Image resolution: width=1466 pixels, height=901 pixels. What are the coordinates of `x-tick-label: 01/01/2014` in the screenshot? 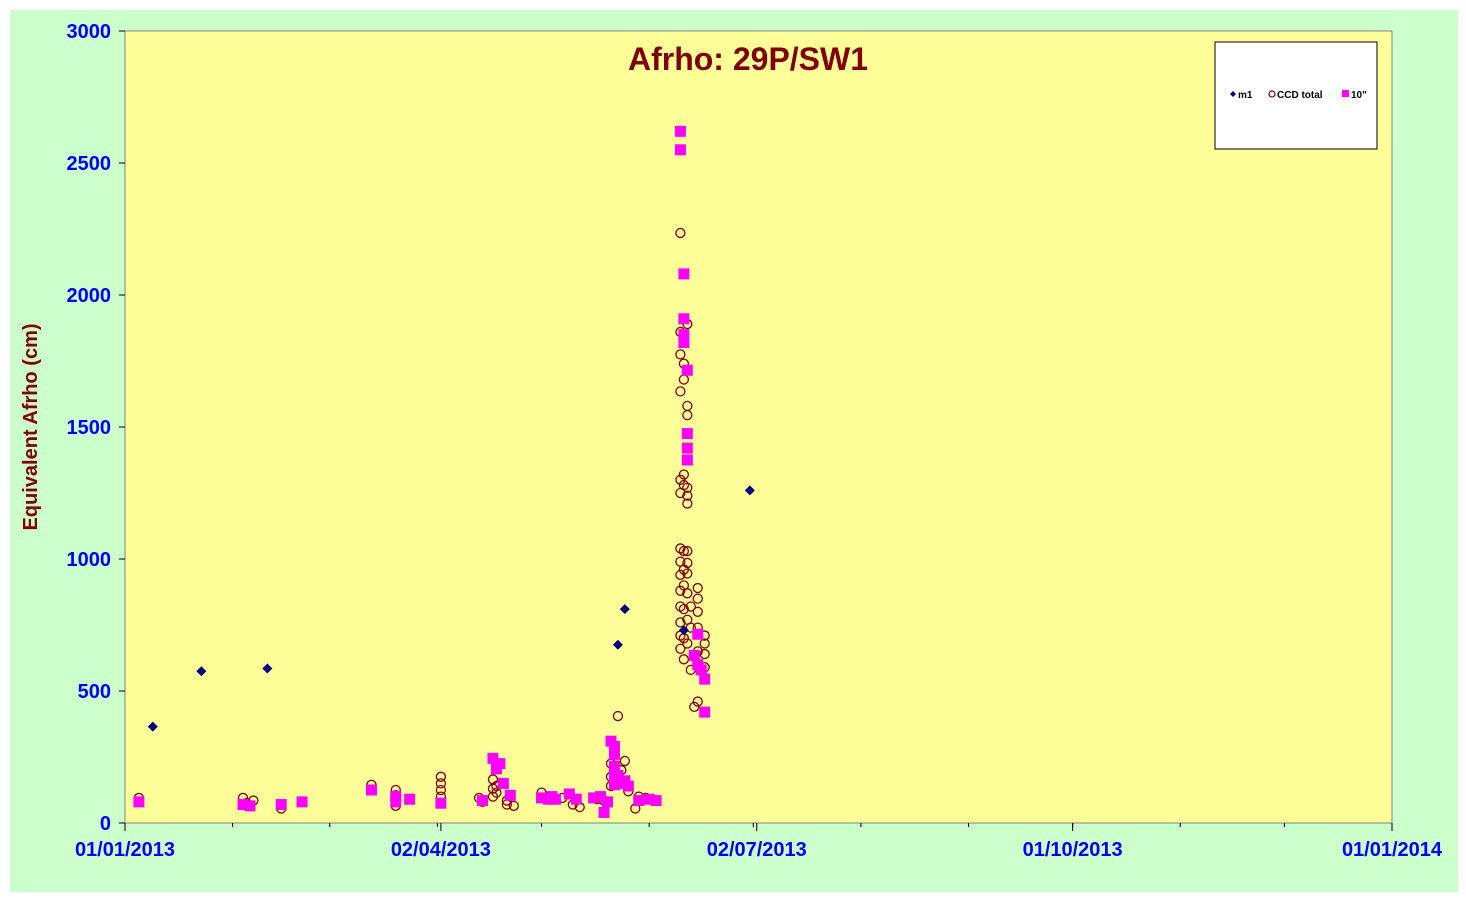 It's located at (1392, 850).